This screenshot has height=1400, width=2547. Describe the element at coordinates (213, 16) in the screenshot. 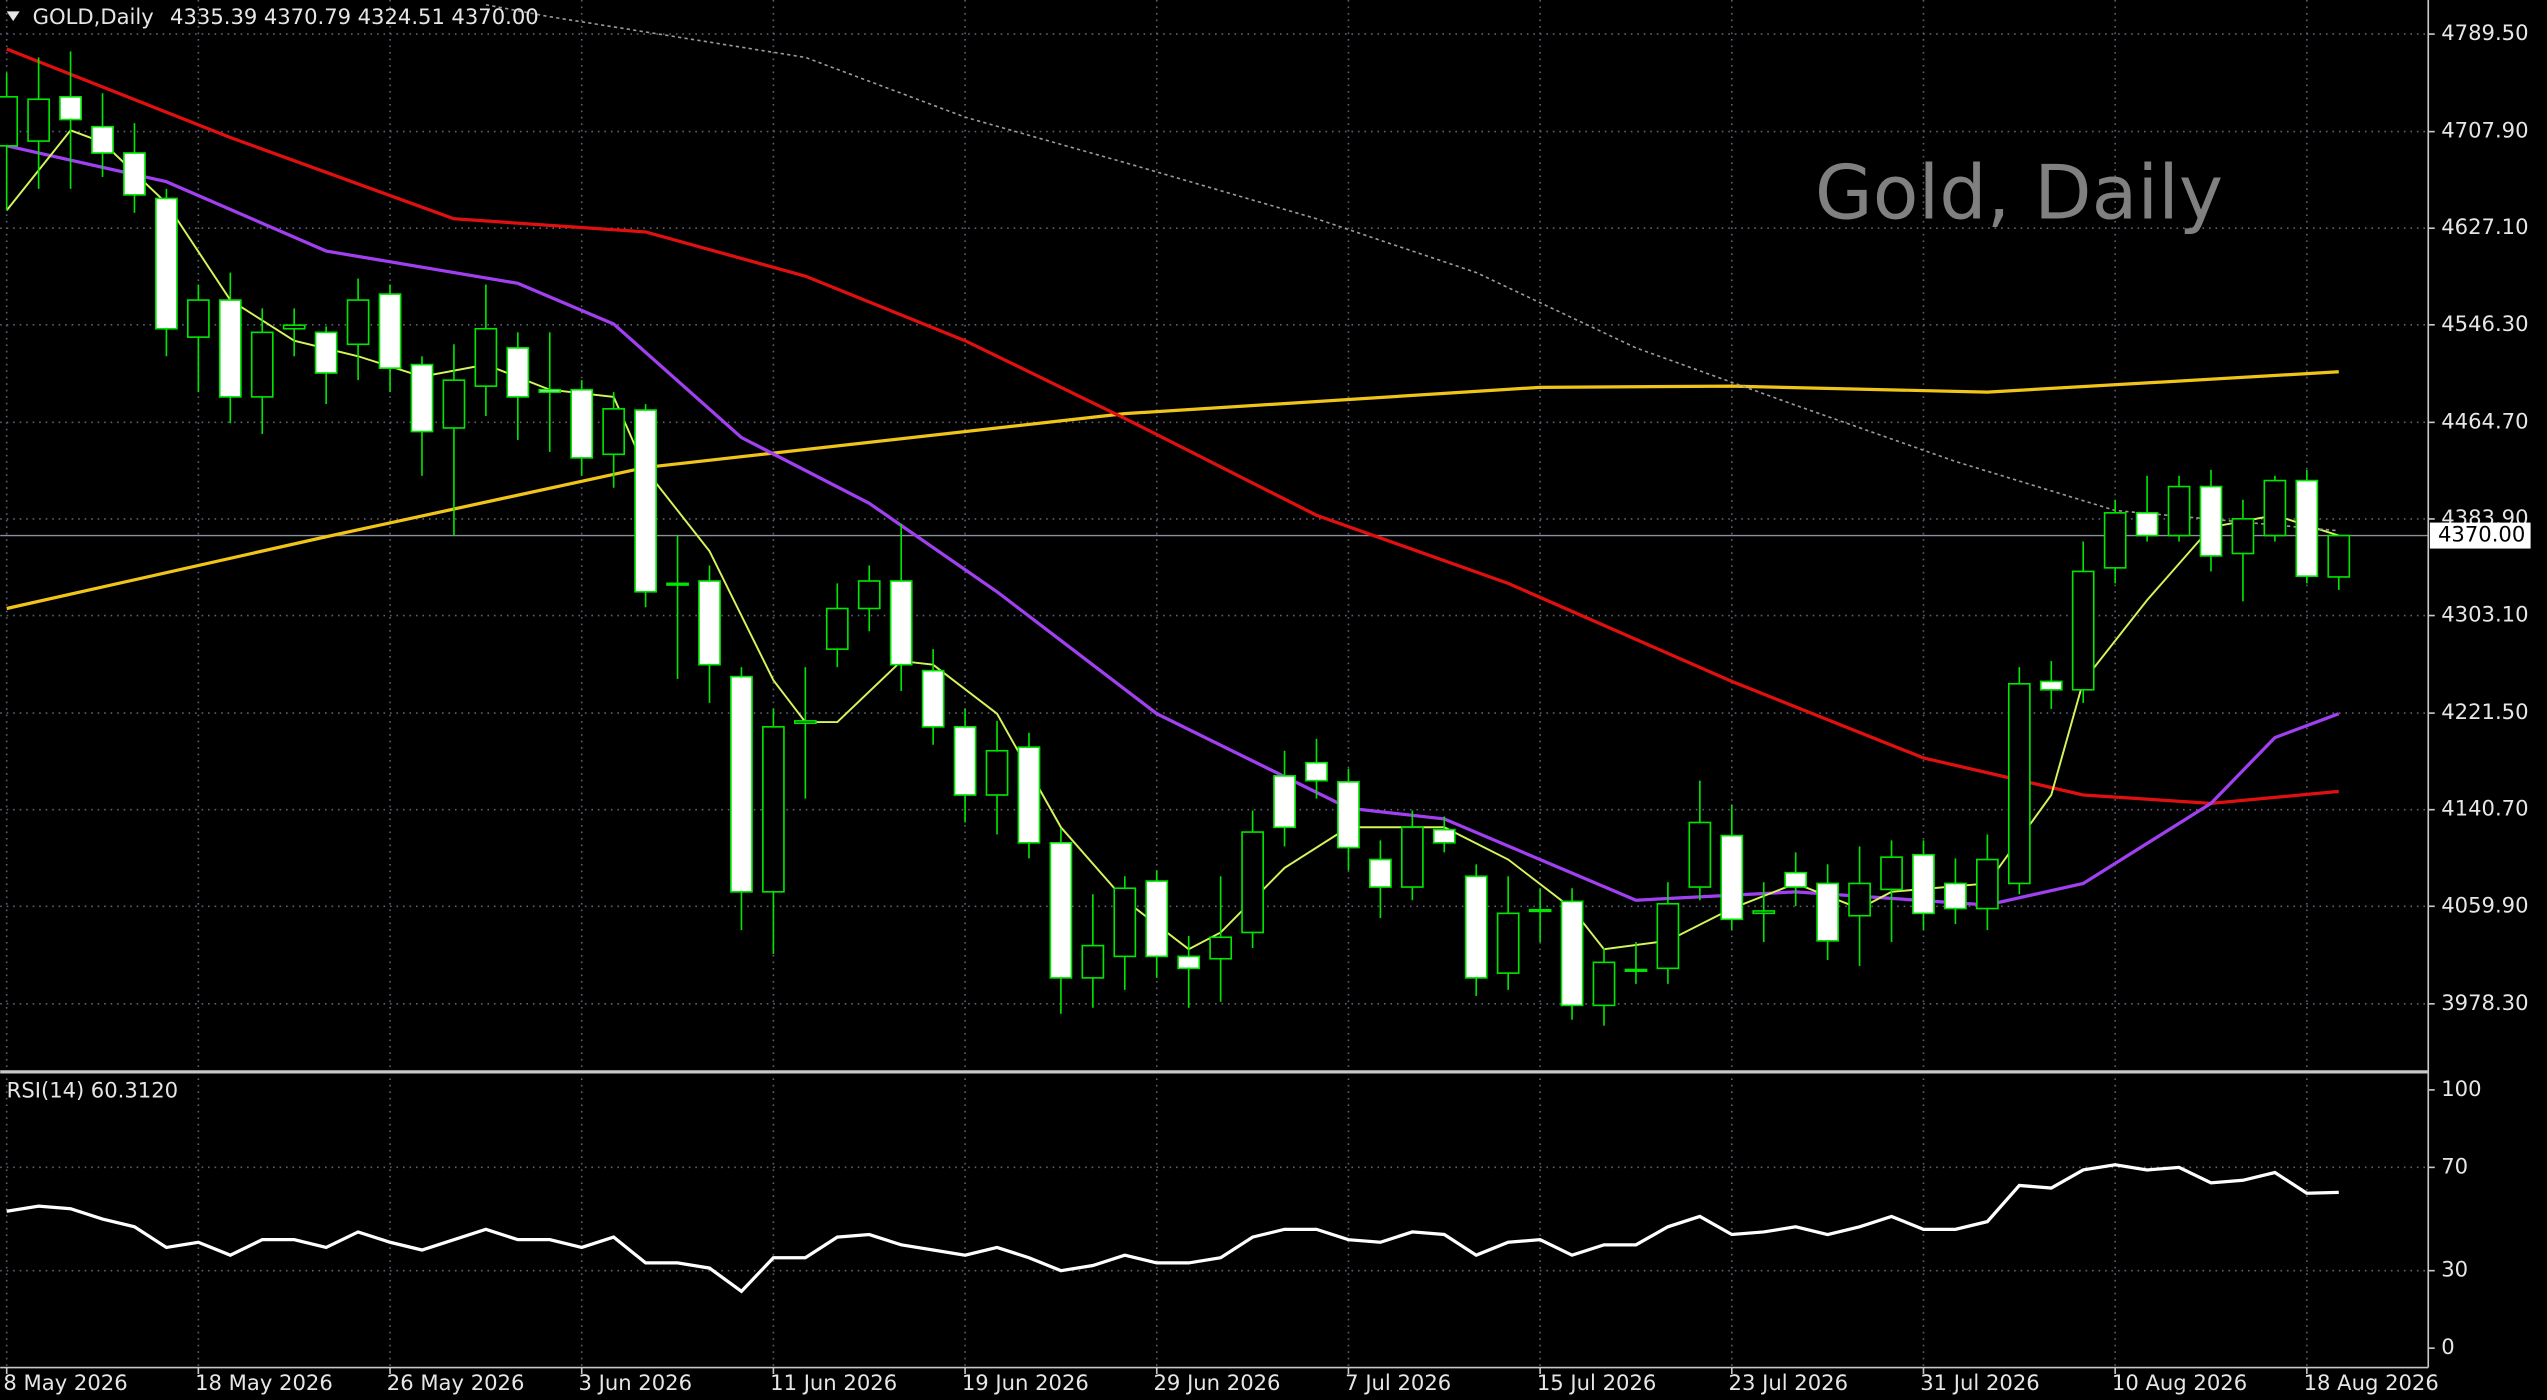

I see `ohlc-value: 4335.39` at that location.